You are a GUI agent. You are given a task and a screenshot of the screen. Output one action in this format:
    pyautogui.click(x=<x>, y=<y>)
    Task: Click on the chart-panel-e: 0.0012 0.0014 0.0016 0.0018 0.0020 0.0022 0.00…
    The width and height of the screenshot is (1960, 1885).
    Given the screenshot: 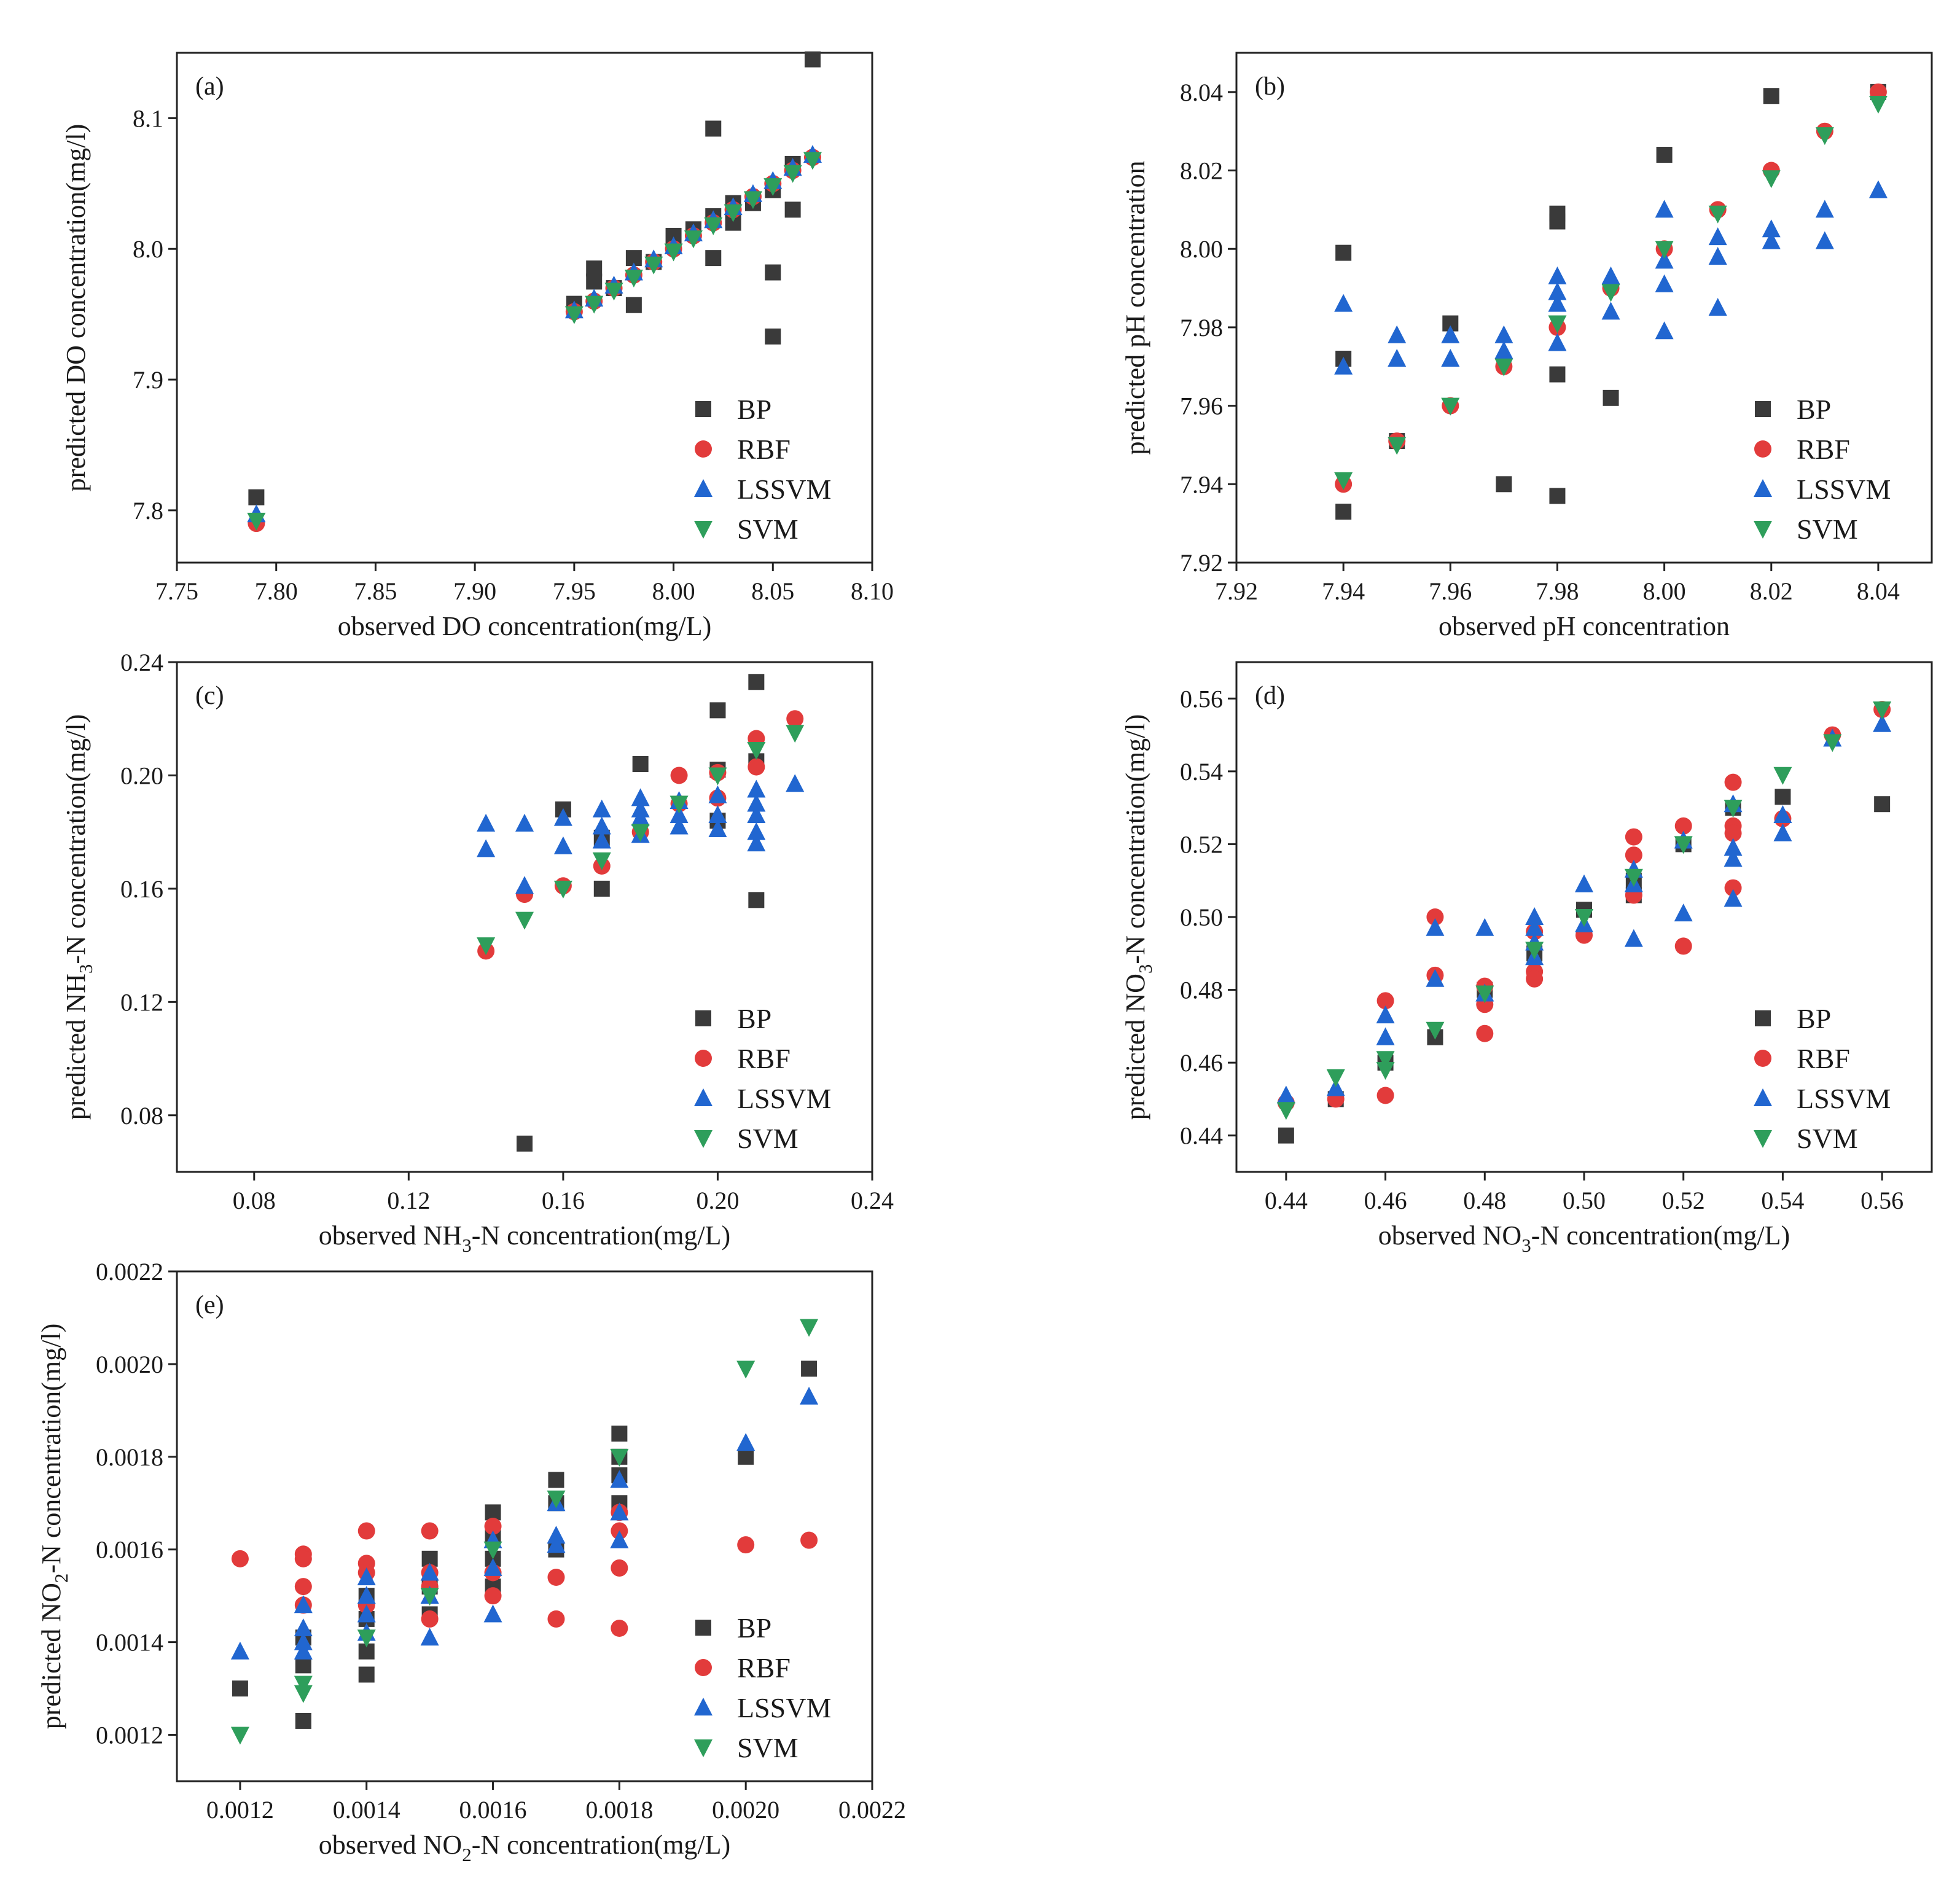 What is the action you would take?
    pyautogui.click(x=471, y=1561)
    